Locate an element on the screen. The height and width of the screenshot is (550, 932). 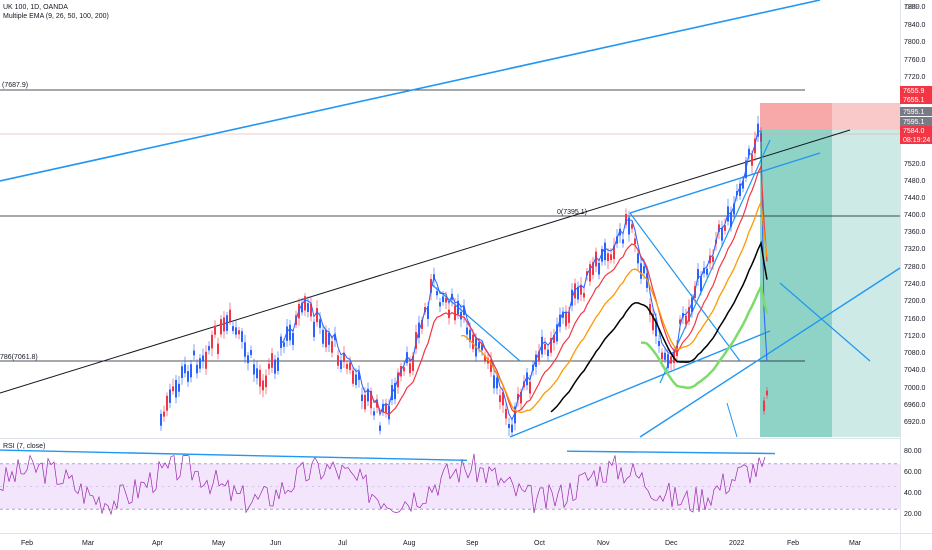
time-axis-label: Feb is located at coordinates (793, 543).